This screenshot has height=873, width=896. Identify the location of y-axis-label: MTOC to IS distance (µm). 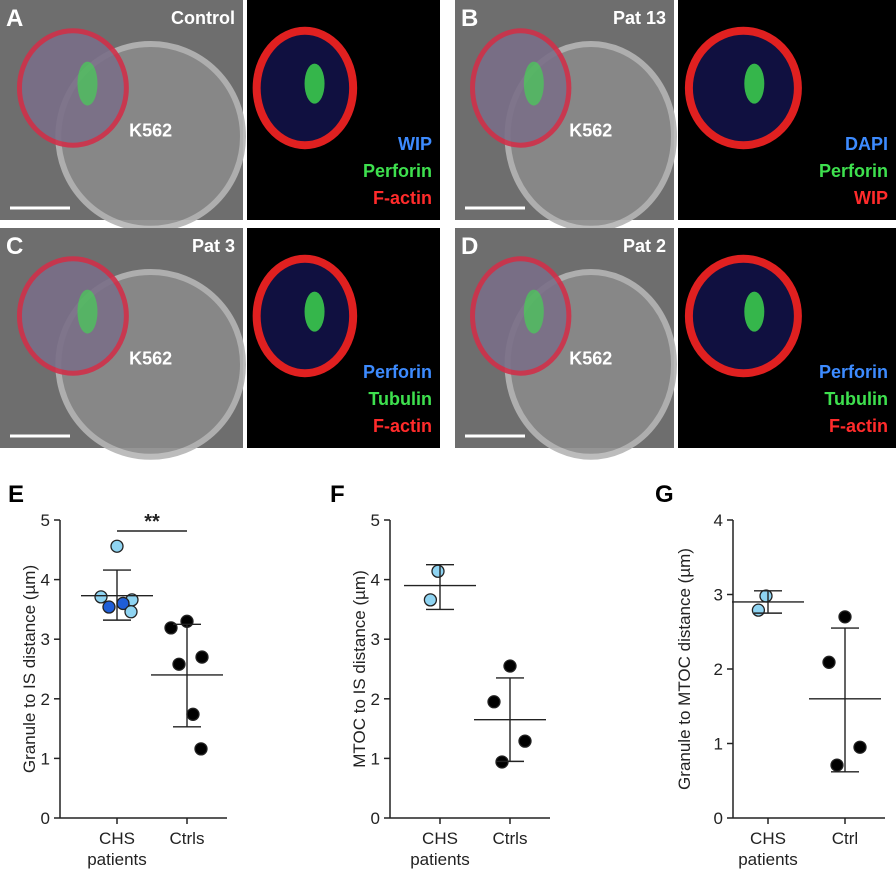
(359, 668).